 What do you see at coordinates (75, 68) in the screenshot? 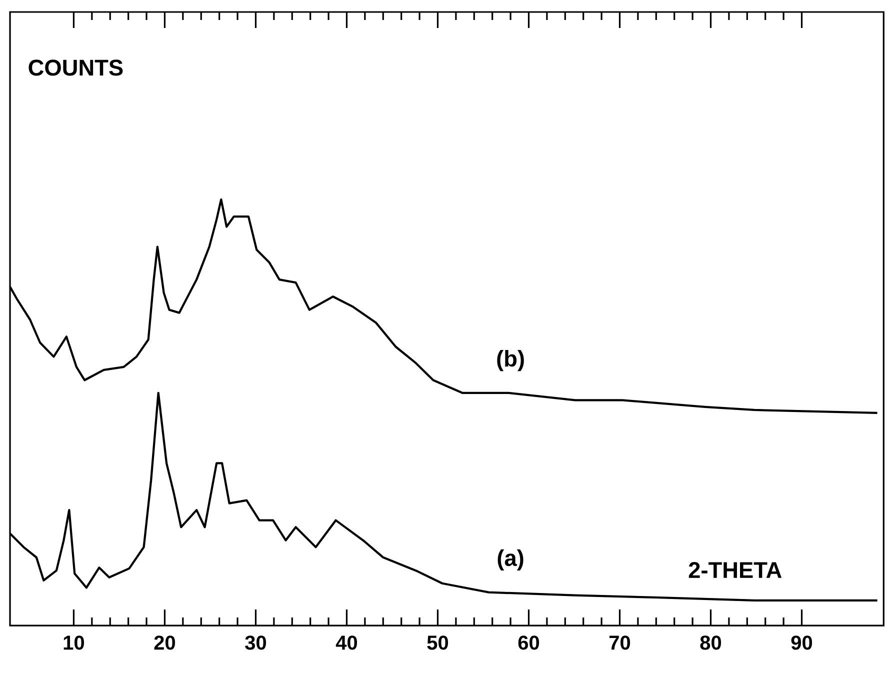
I see `text: COUNTS` at bounding box center [75, 68].